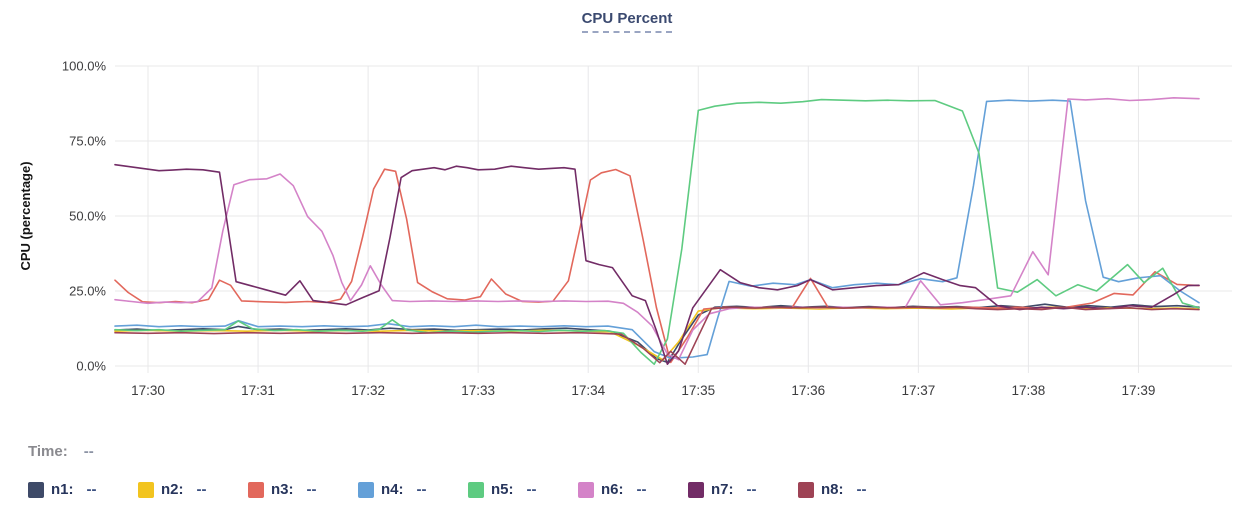  Describe the element at coordinates (84, 66) in the screenshot. I see `y-tick-label: 100.0%` at that location.